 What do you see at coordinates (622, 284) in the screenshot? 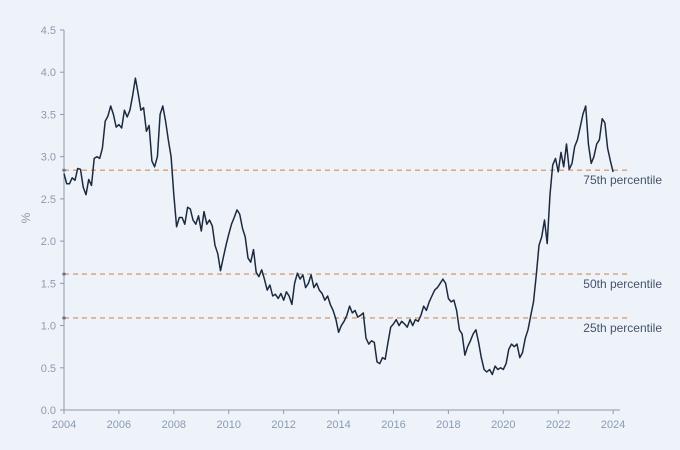
I see `reference-line-label: 50th percentile` at bounding box center [622, 284].